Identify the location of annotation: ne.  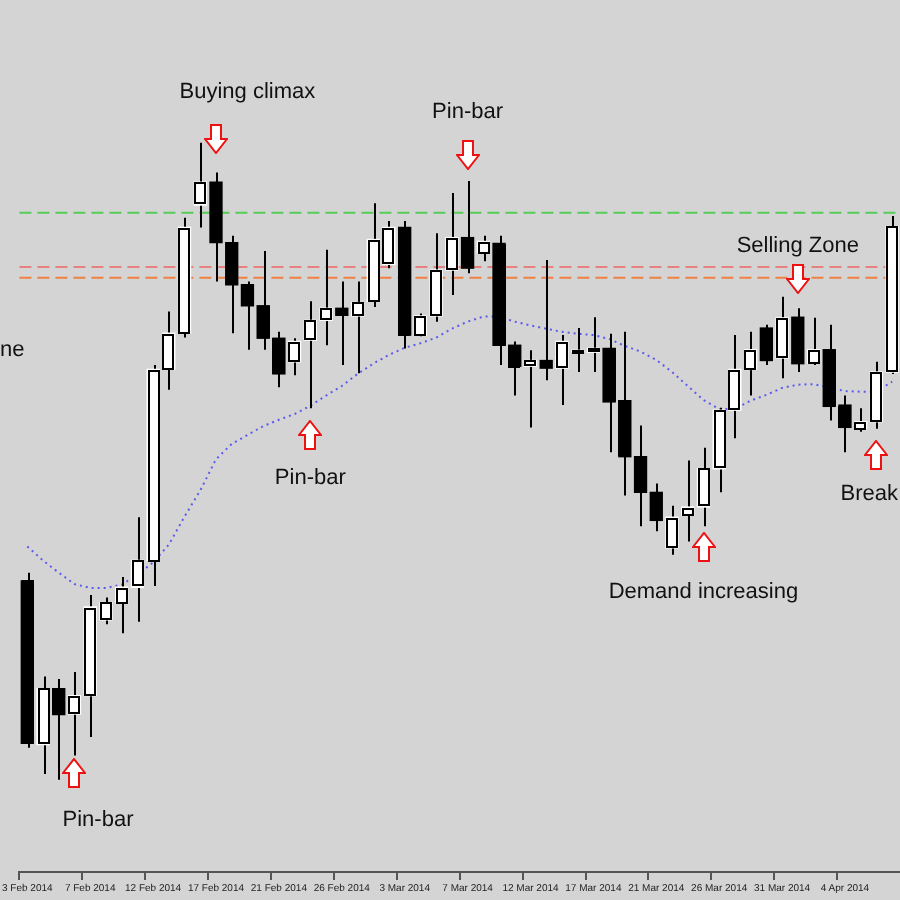
(12, 350).